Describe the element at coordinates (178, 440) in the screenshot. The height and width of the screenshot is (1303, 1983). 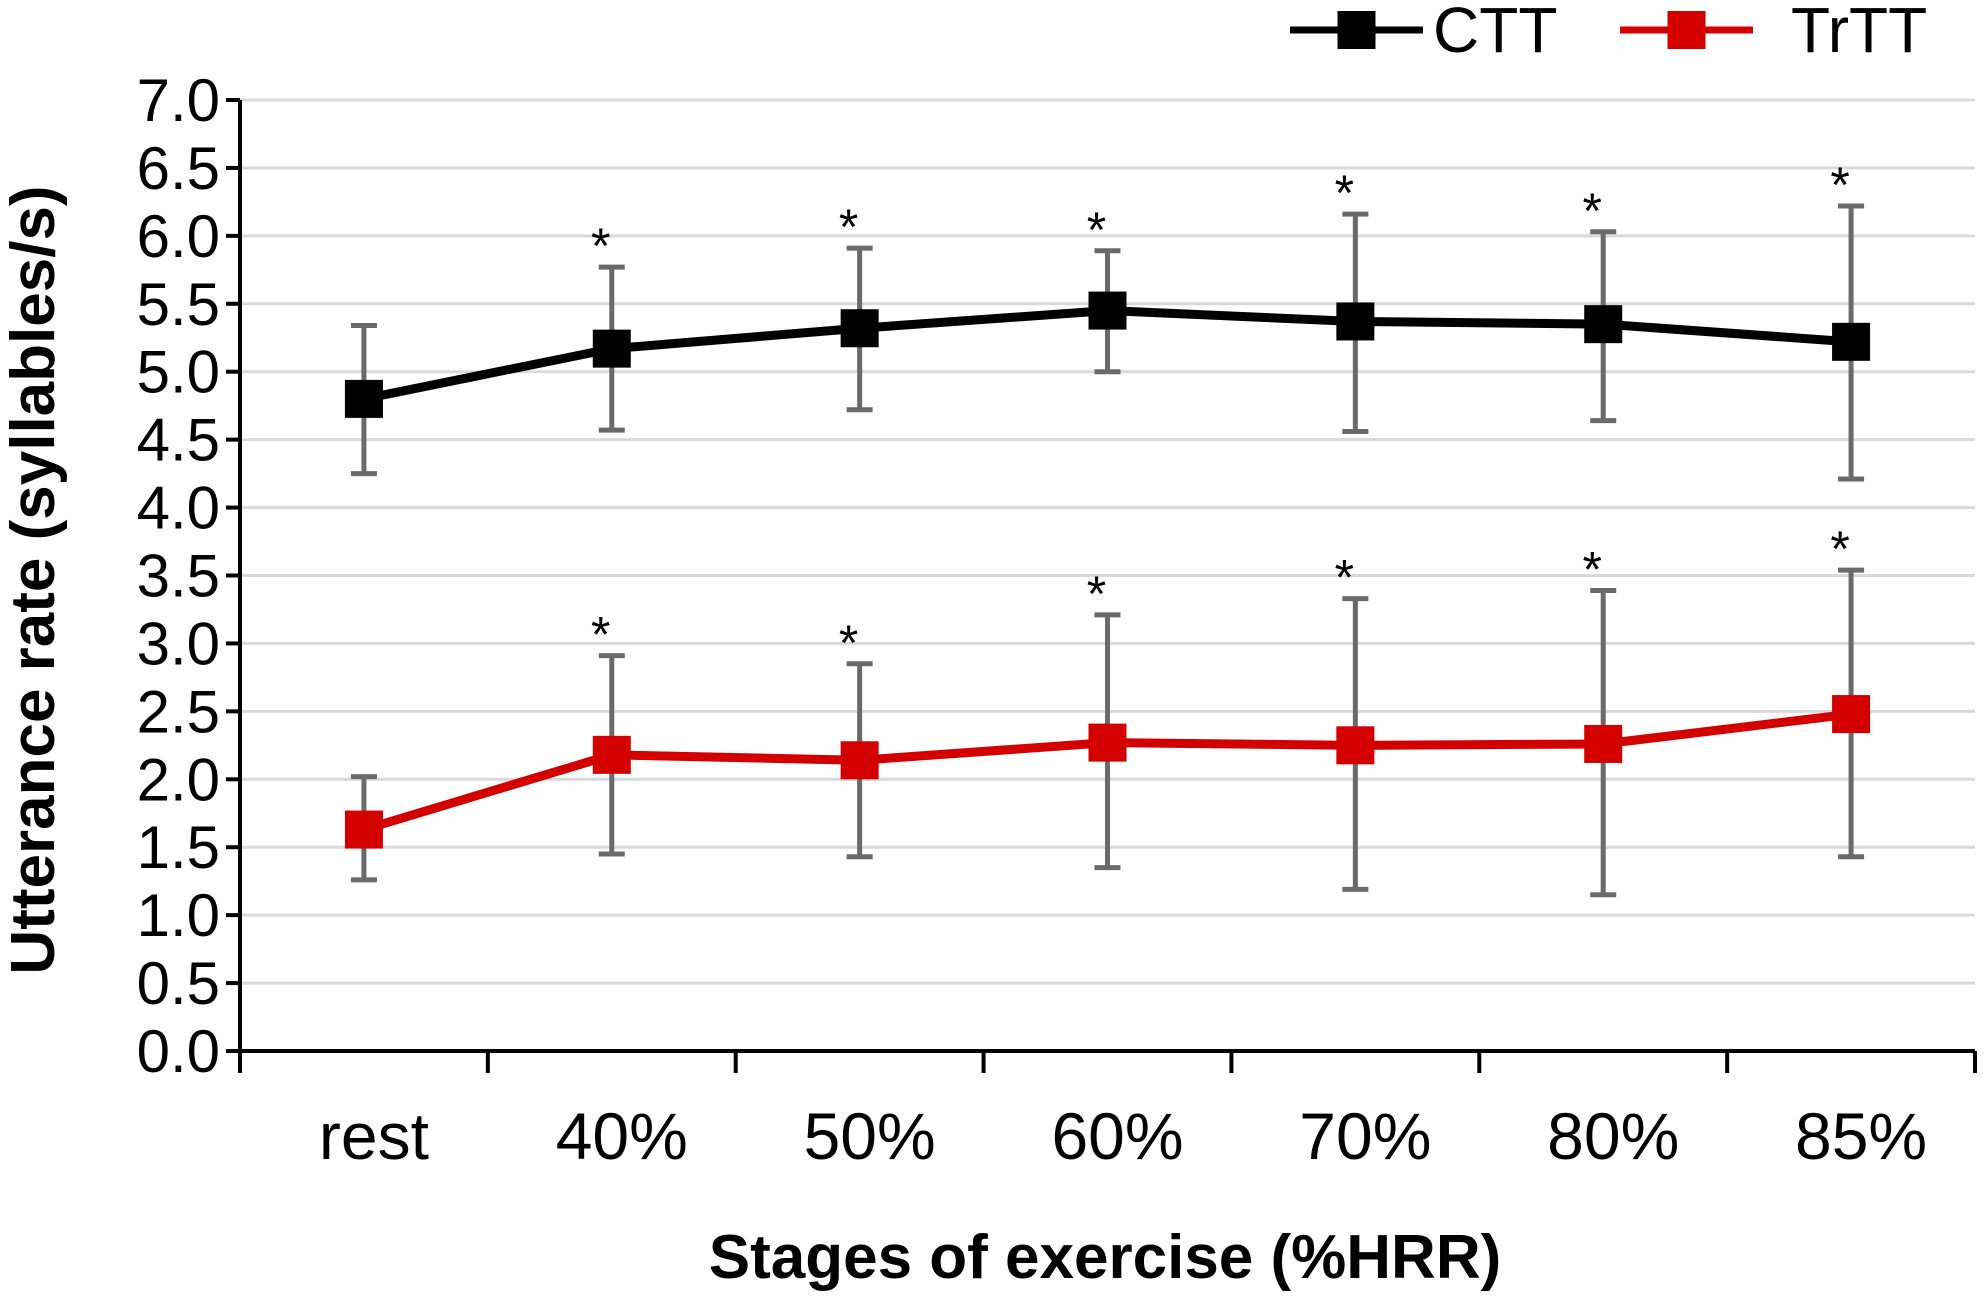
I see `y-tick-label: 4.5` at that location.